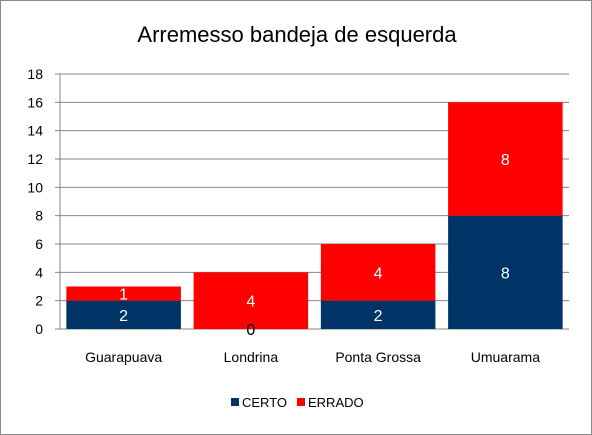 The width and height of the screenshot is (592, 435). I want to click on y-tick-label: 0, so click(39, 329).